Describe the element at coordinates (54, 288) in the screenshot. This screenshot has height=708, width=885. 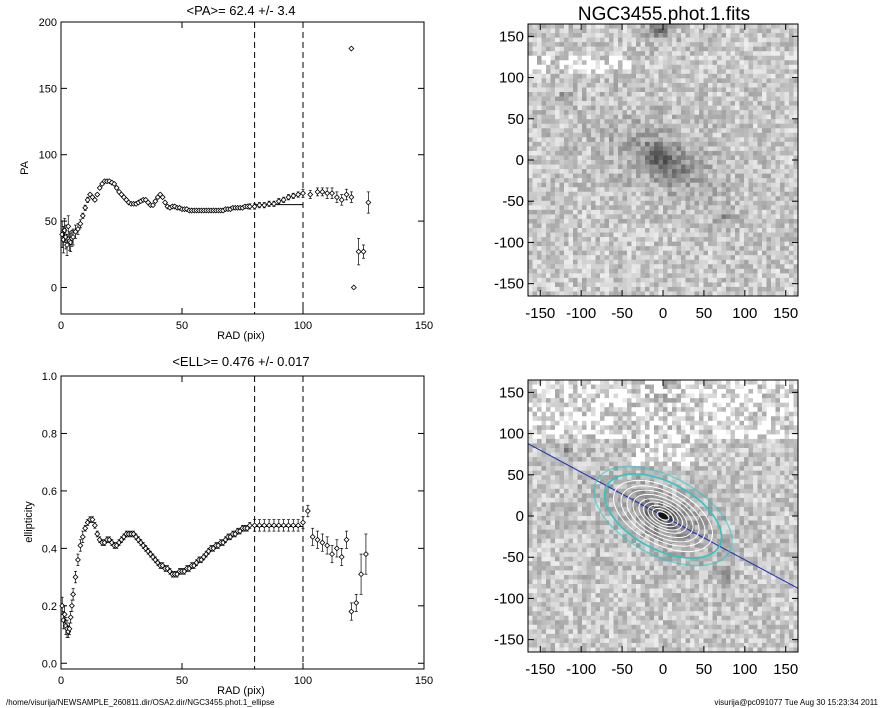
I see `y-tick-label: 0` at that location.